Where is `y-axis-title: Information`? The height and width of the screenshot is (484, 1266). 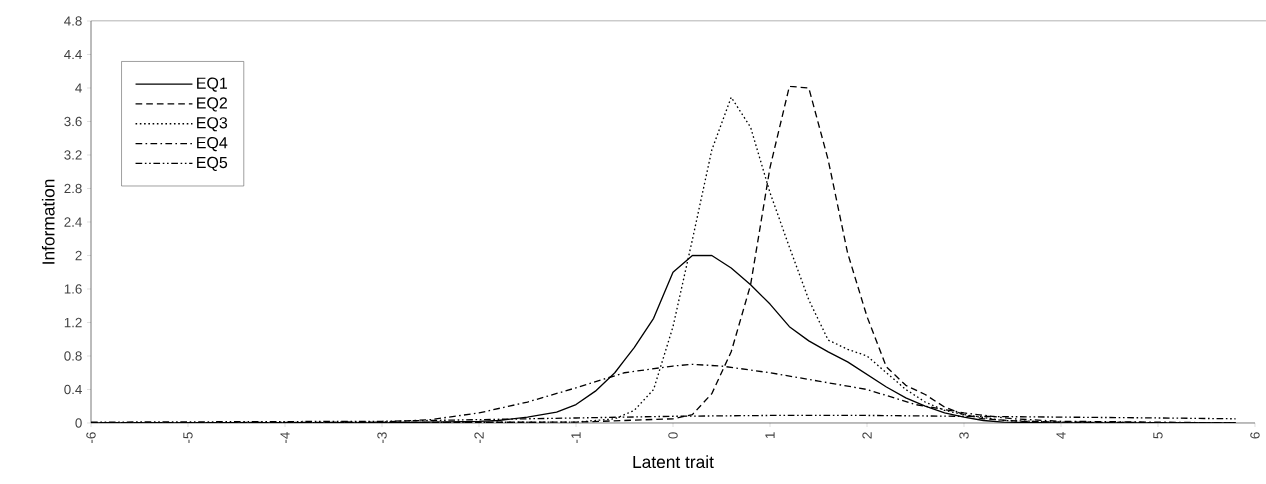
y-axis-title: Information is located at coordinates (48, 221).